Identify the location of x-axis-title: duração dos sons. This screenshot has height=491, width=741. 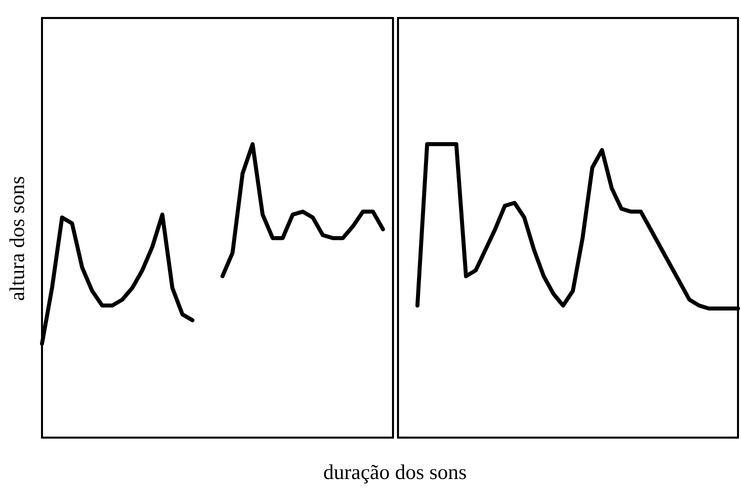
(395, 472).